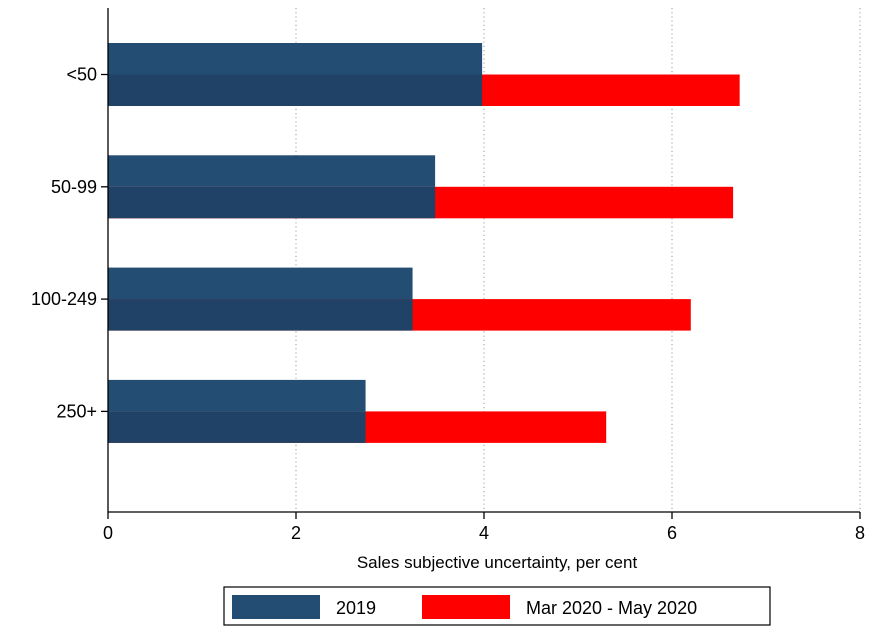 This screenshot has height=630, width=877. I want to click on y-tick-label-50: <50, so click(81, 75).